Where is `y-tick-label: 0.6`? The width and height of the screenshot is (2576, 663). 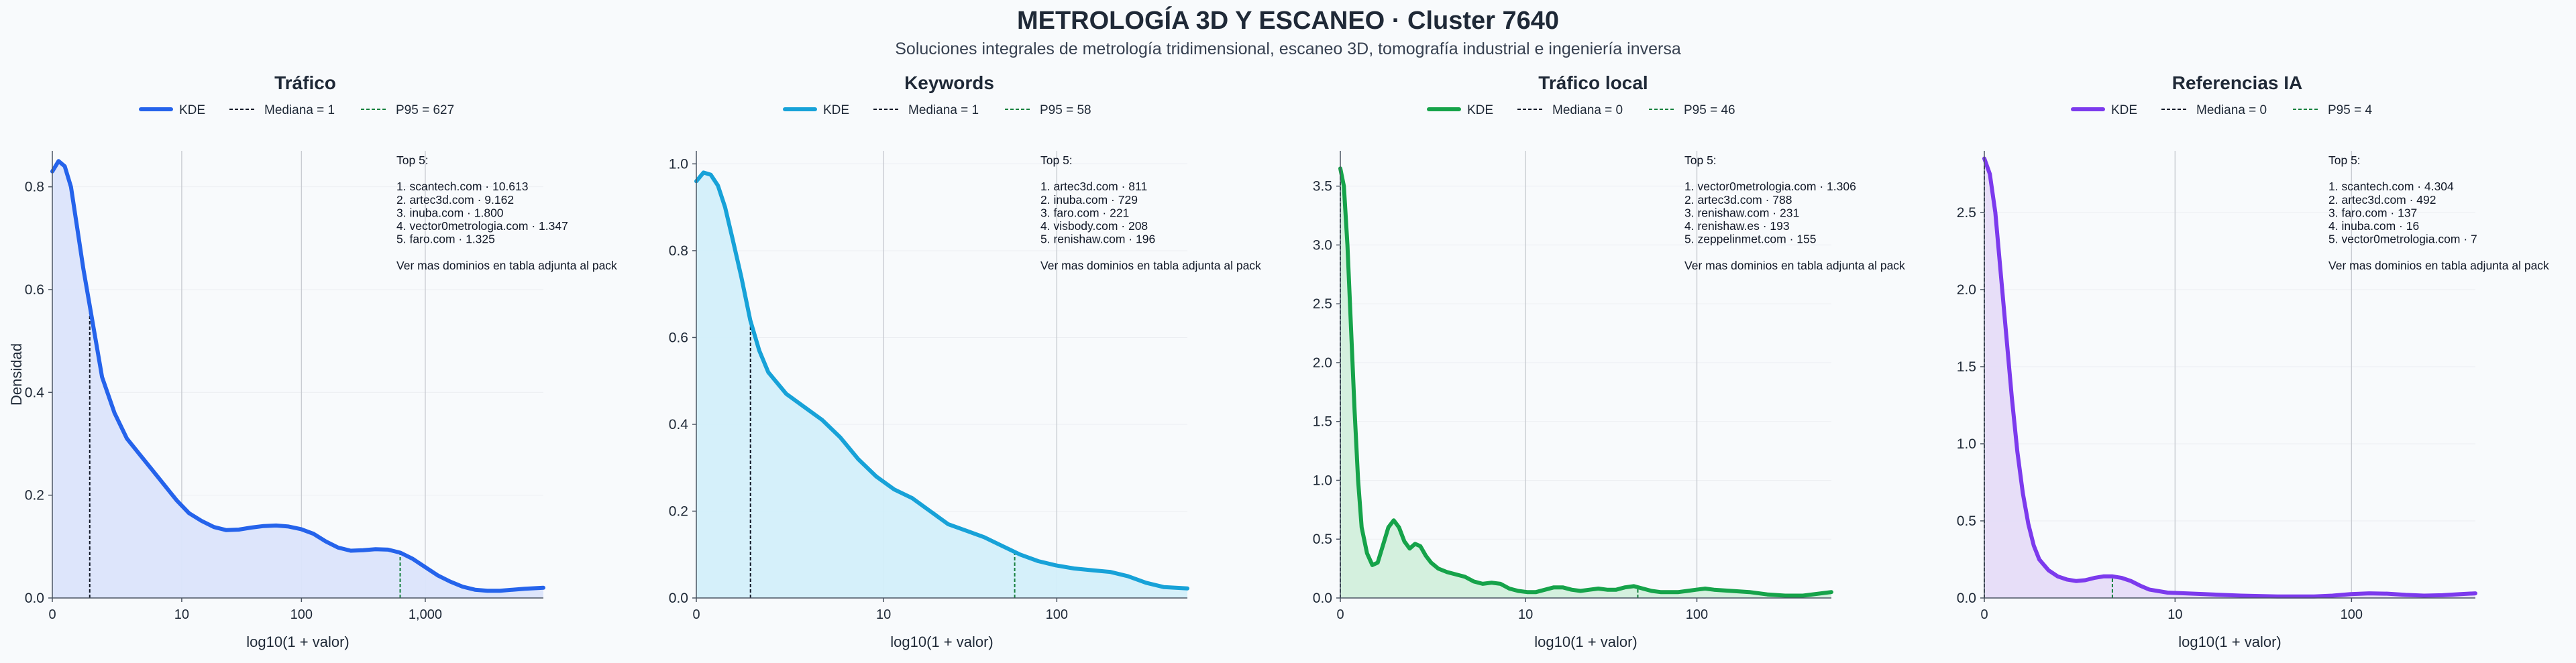
y-tick-label: 0.6 is located at coordinates (34, 290).